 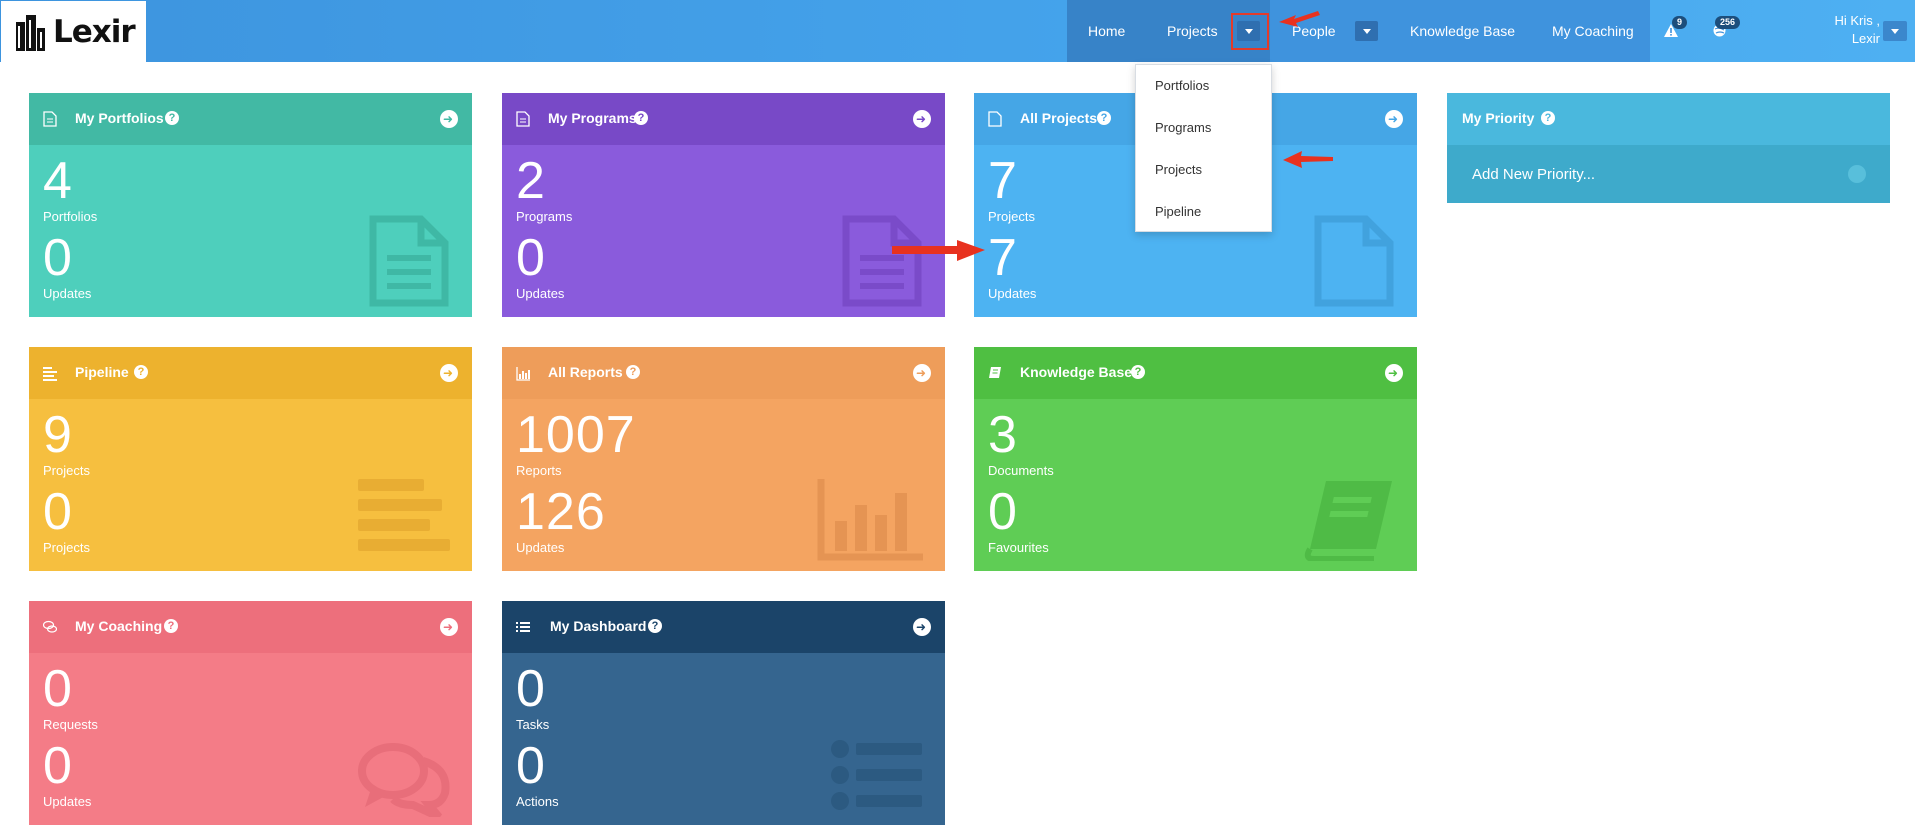 I want to click on nav-projects: Projects, so click(x=1192, y=31).